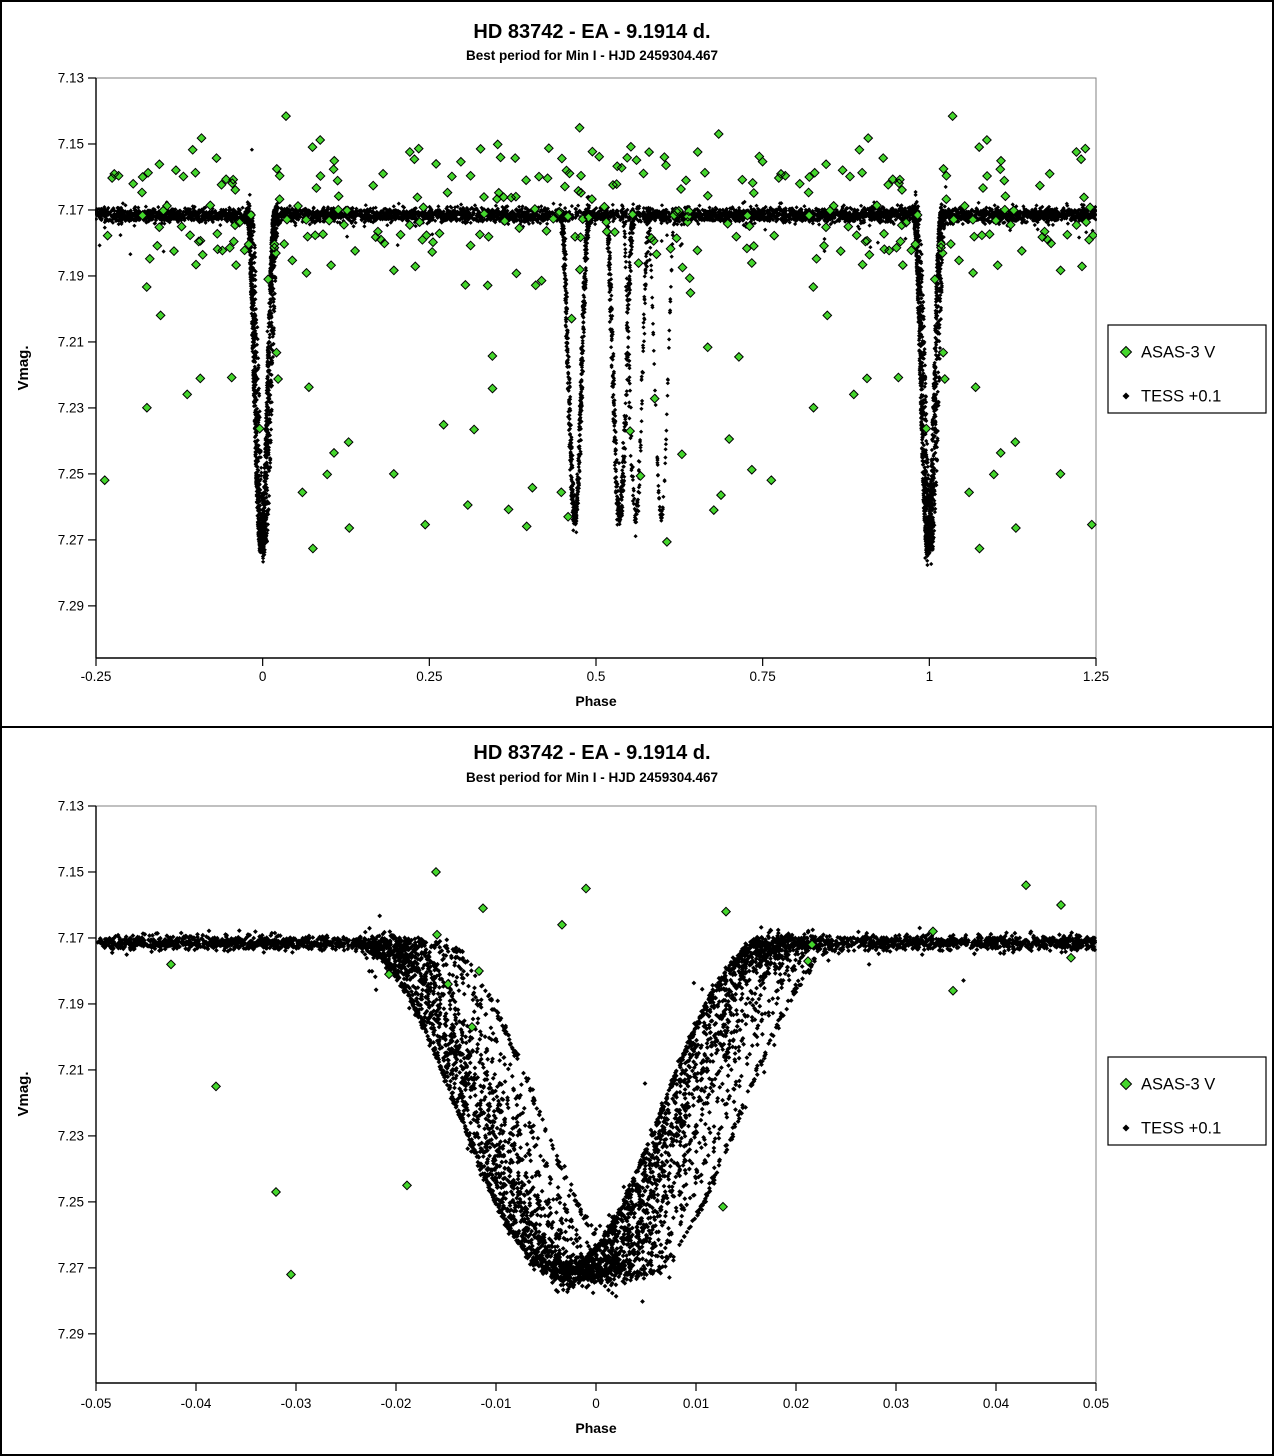 This screenshot has width=1274, height=1456. What do you see at coordinates (196, 1403) in the screenshot?
I see `x-tick-label: -0.04` at bounding box center [196, 1403].